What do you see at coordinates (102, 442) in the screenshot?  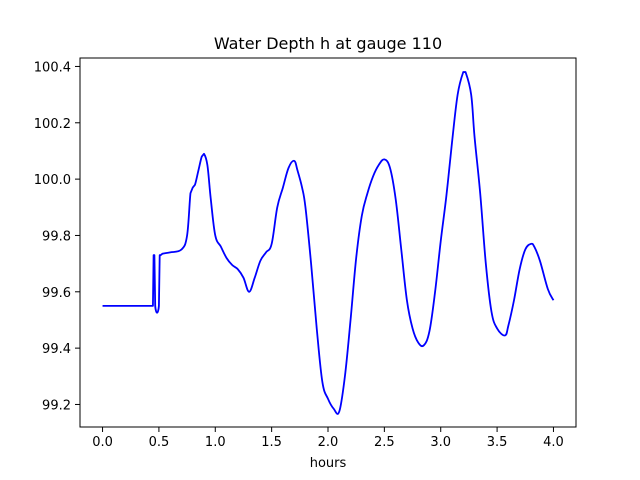 I see `x-tick-label: 0.0` at bounding box center [102, 442].